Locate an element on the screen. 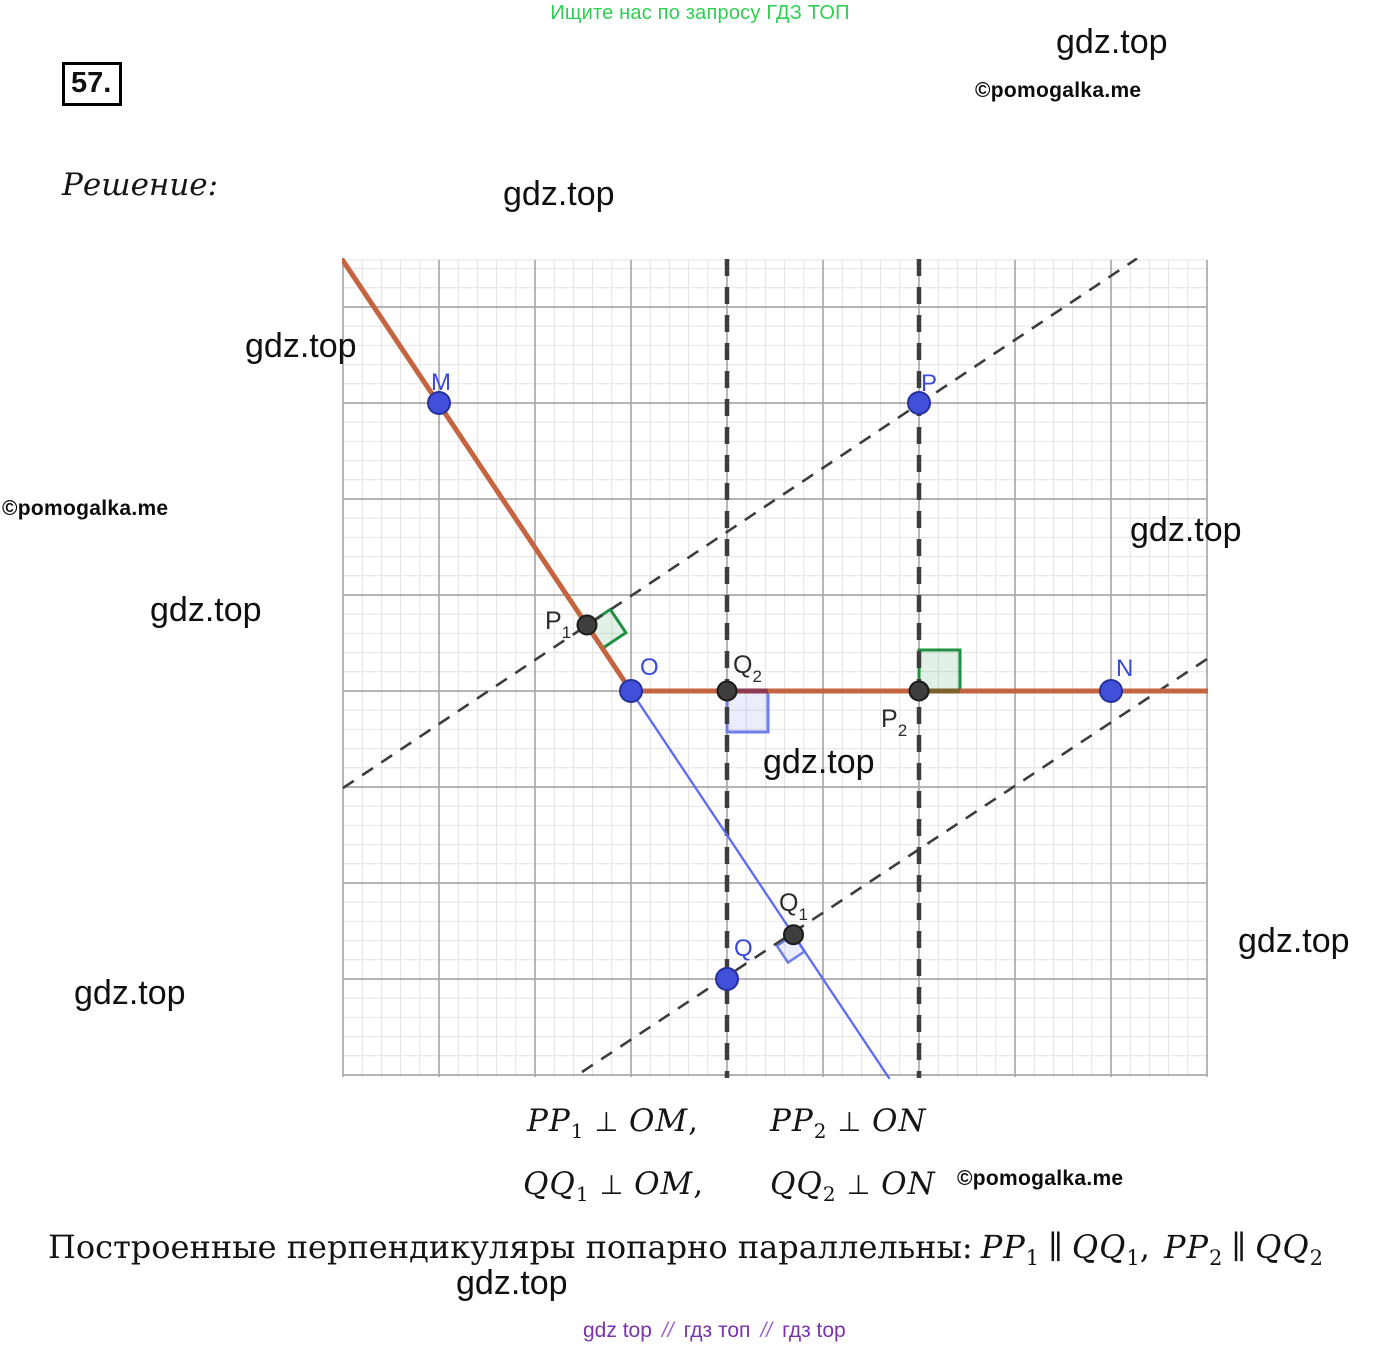 This screenshot has width=1400, height=1347. label-Q: Q is located at coordinates (743, 948).